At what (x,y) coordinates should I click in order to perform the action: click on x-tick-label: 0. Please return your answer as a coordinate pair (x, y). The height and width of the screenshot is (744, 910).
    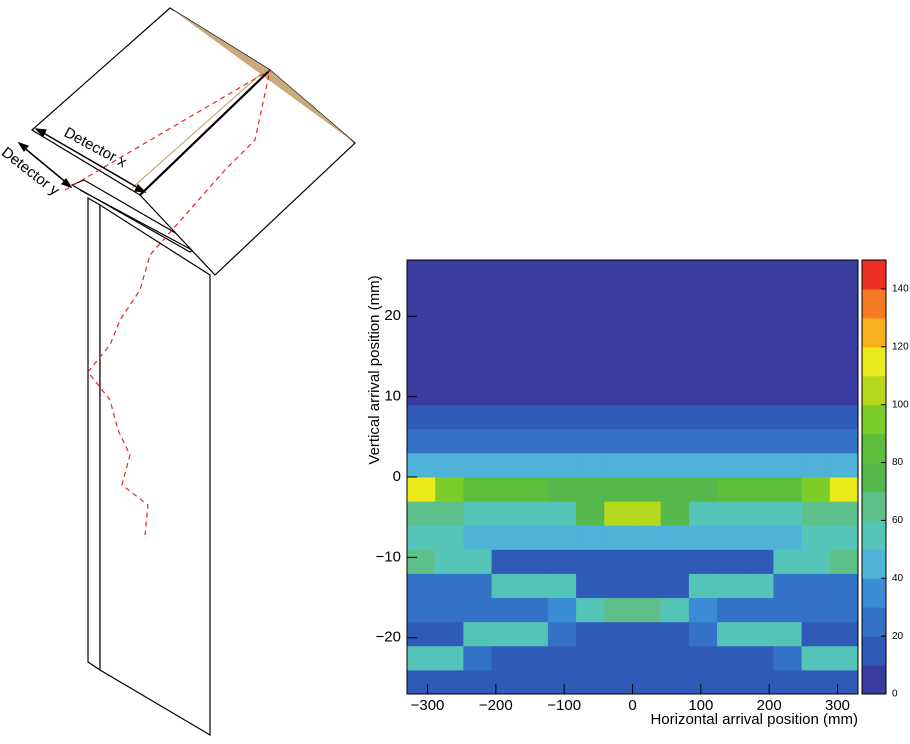
    Looking at the image, I should click on (632, 705).